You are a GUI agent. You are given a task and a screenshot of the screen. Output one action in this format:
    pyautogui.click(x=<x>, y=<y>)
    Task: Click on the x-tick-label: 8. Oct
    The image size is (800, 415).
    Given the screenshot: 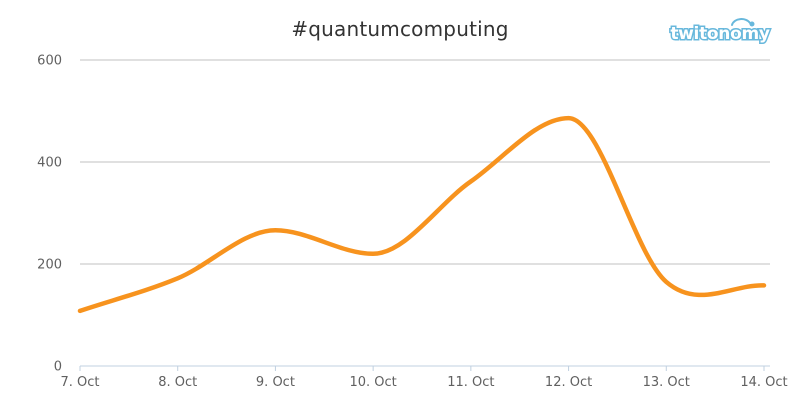 What is the action you would take?
    pyautogui.click(x=177, y=382)
    